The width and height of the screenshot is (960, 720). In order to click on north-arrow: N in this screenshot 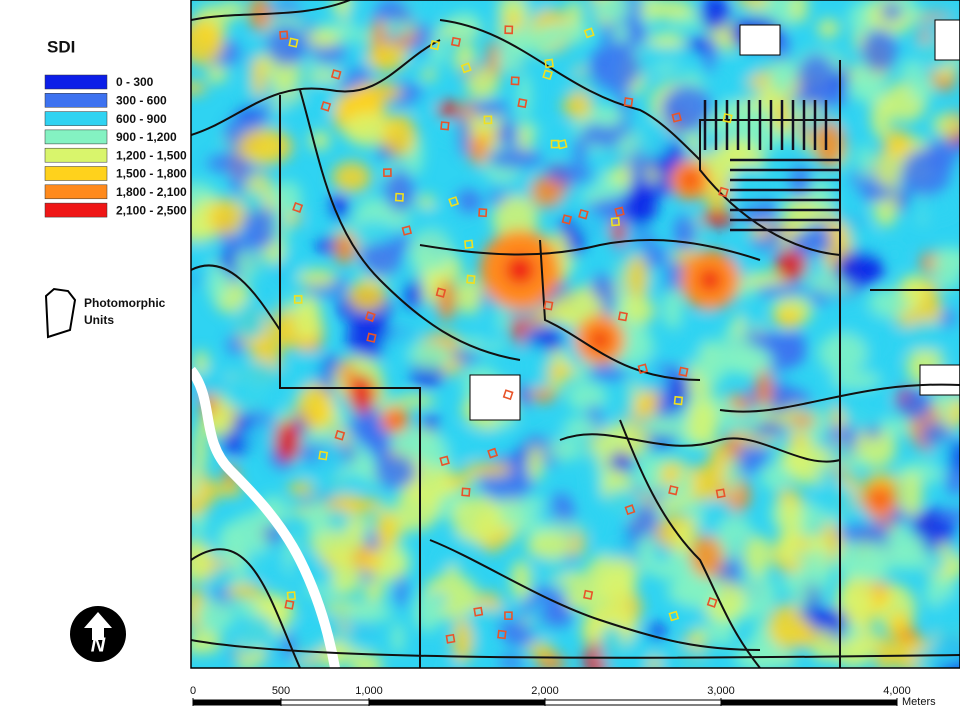, I will do `click(98, 634)`.